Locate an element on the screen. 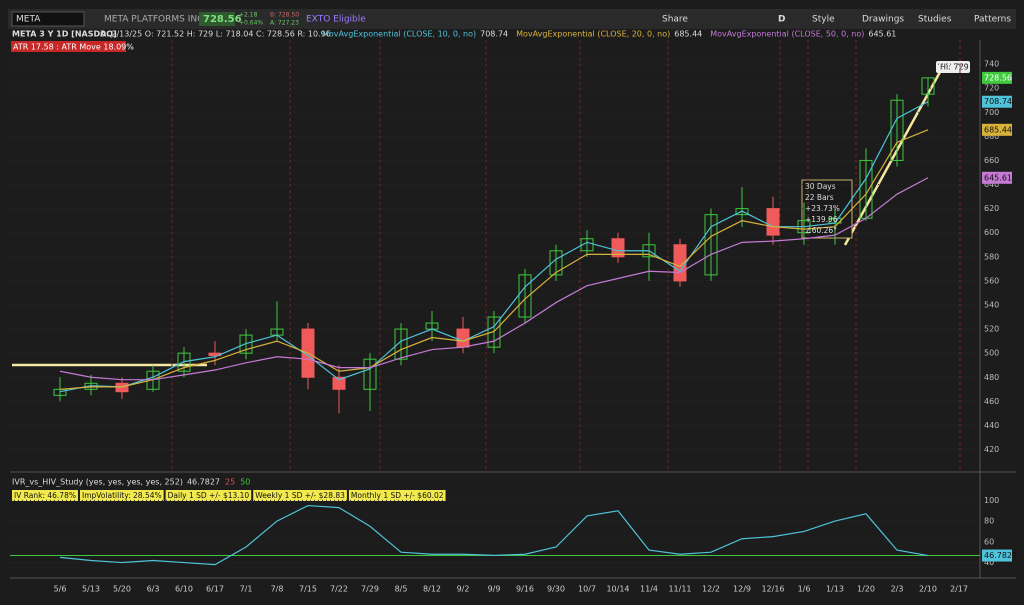  symbol-box is located at coordinates (48, 19).